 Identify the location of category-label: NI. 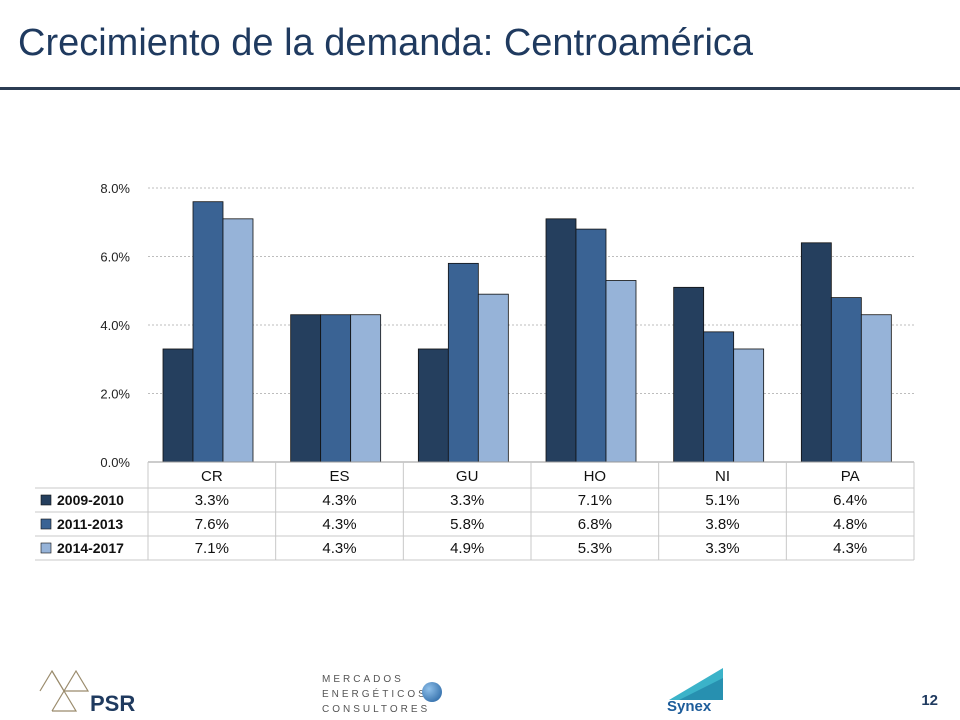
(722, 476).